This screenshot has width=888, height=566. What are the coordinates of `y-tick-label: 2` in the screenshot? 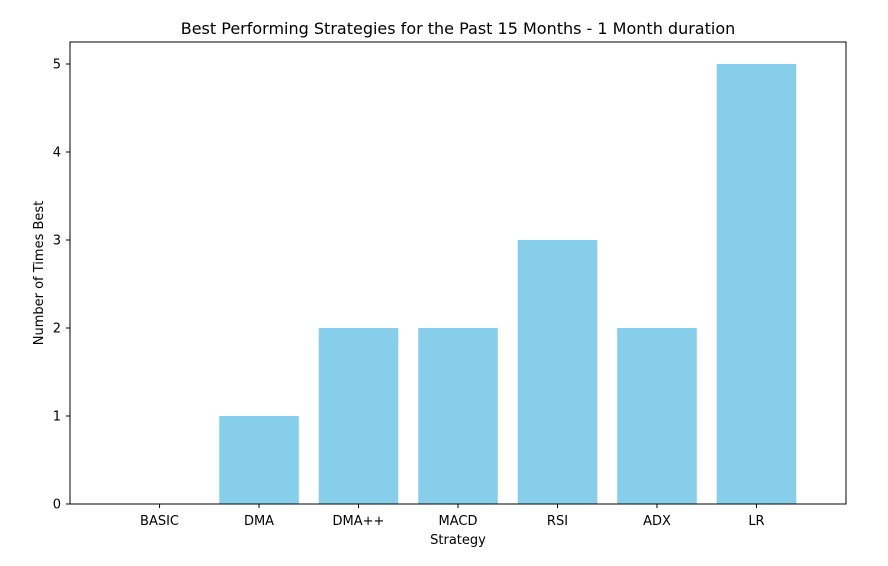 It's located at (57, 329).